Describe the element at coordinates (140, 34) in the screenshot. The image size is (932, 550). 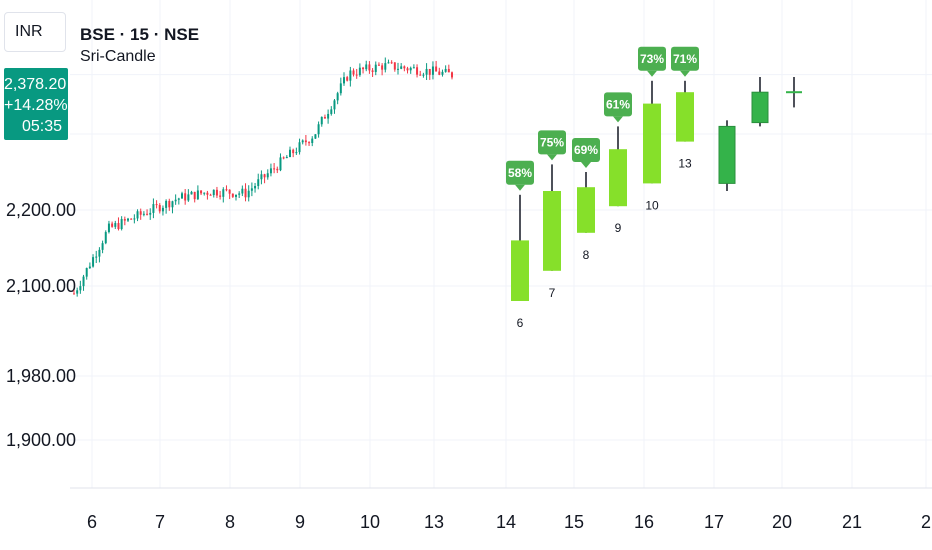
I see `symbol-title: BSE · 15 · NSE` at that location.